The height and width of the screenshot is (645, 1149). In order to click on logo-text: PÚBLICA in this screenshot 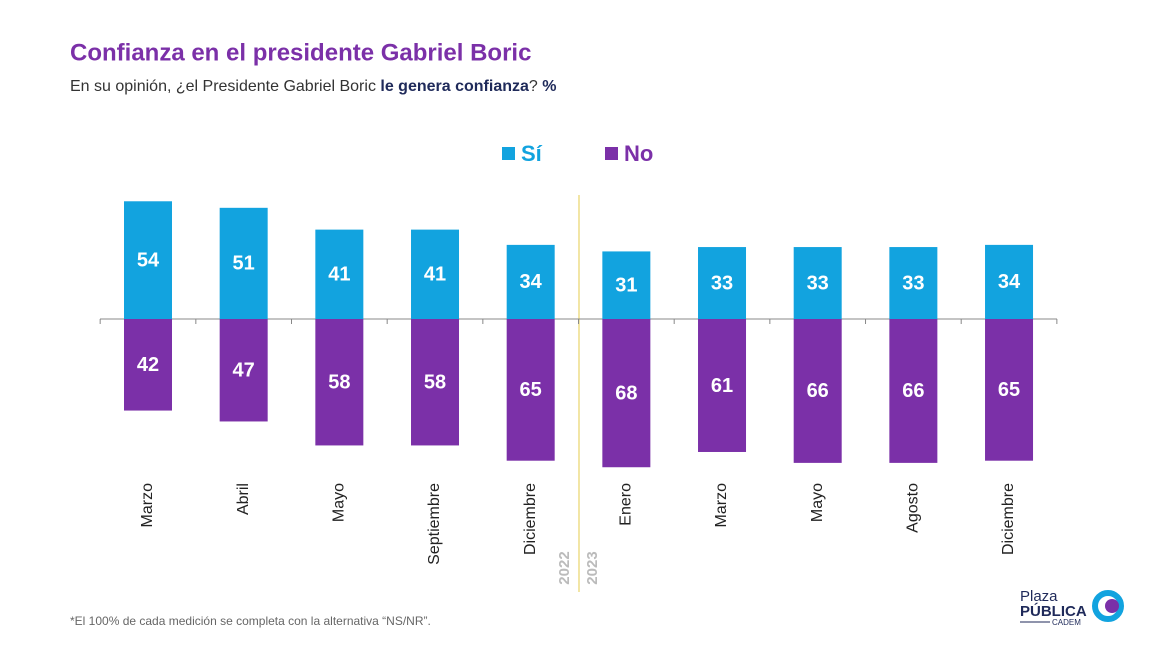, I will do `click(1053, 611)`.